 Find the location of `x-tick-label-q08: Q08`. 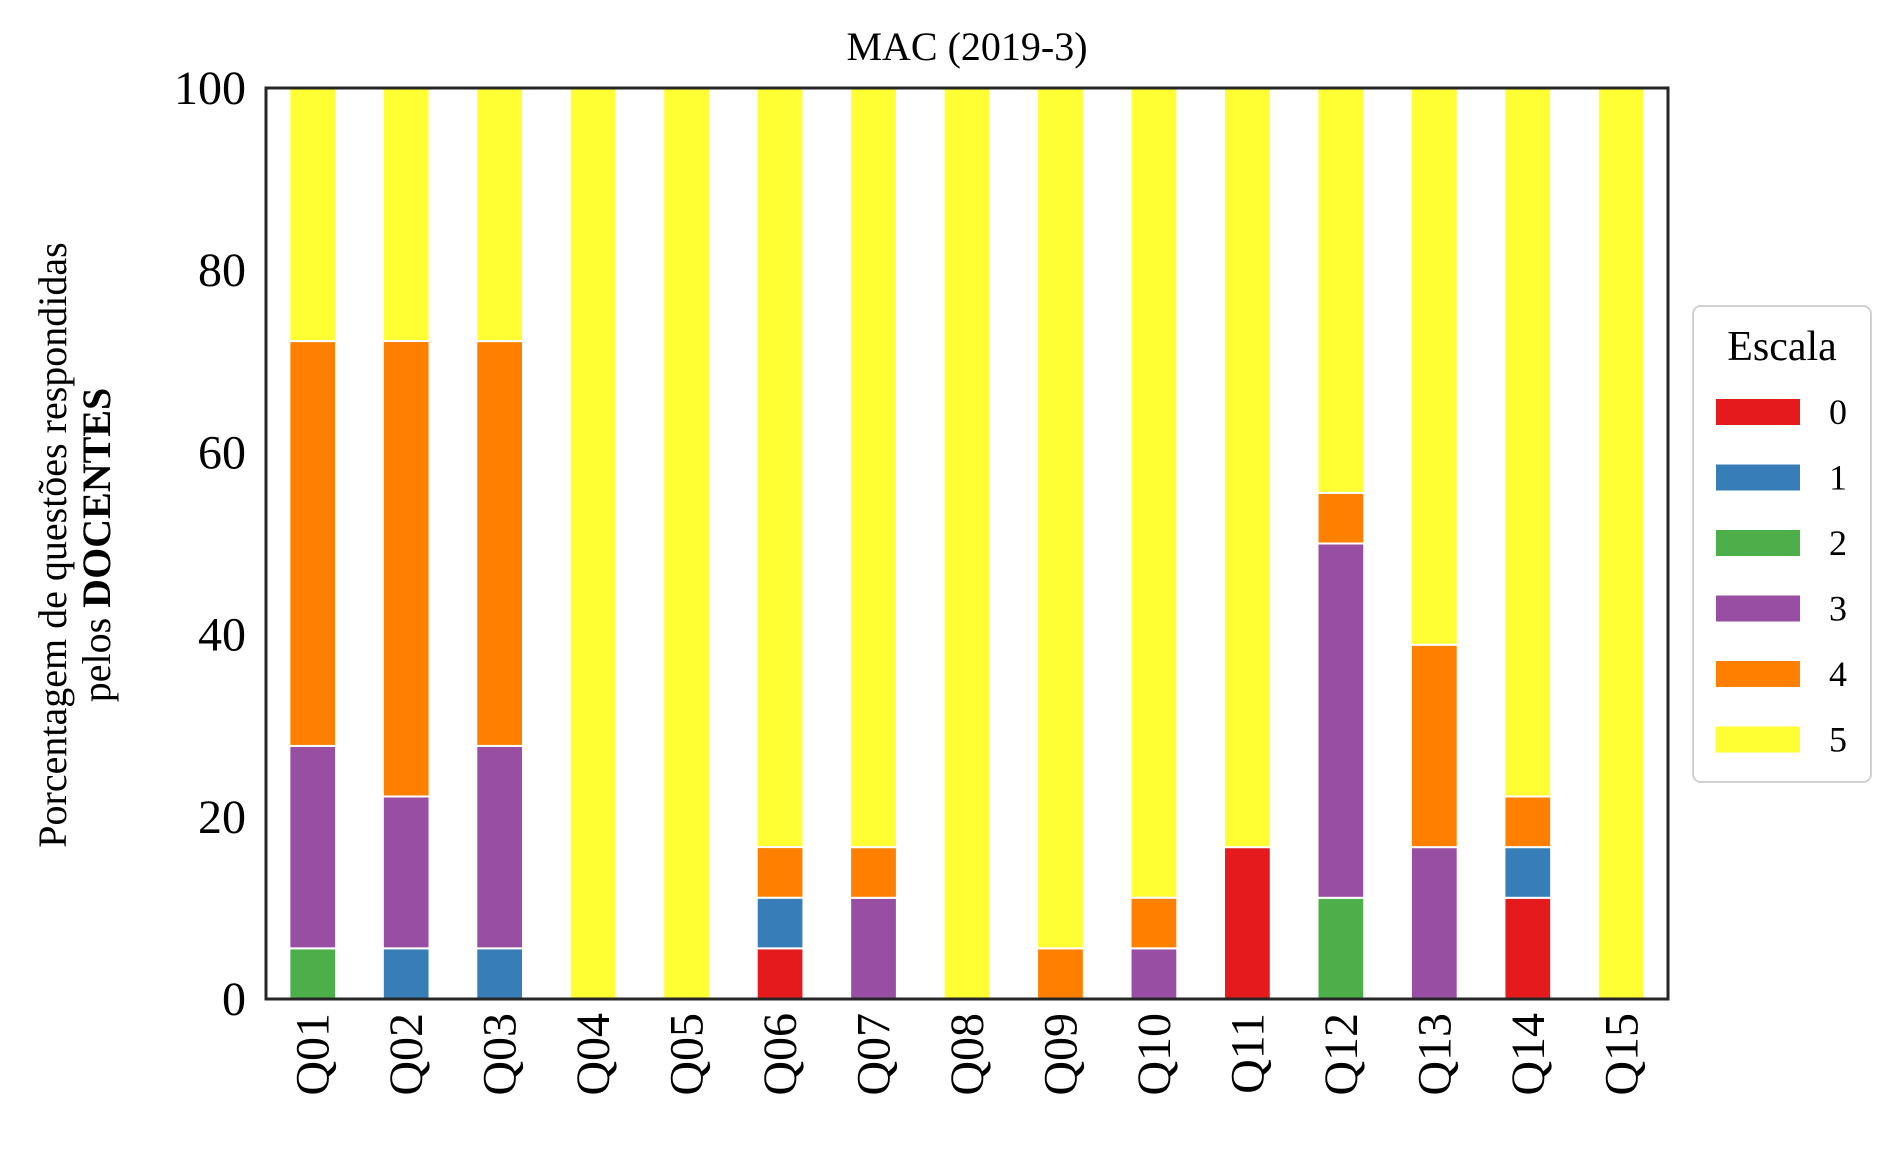

x-tick-label-q08: Q08 is located at coordinates (967, 1054).